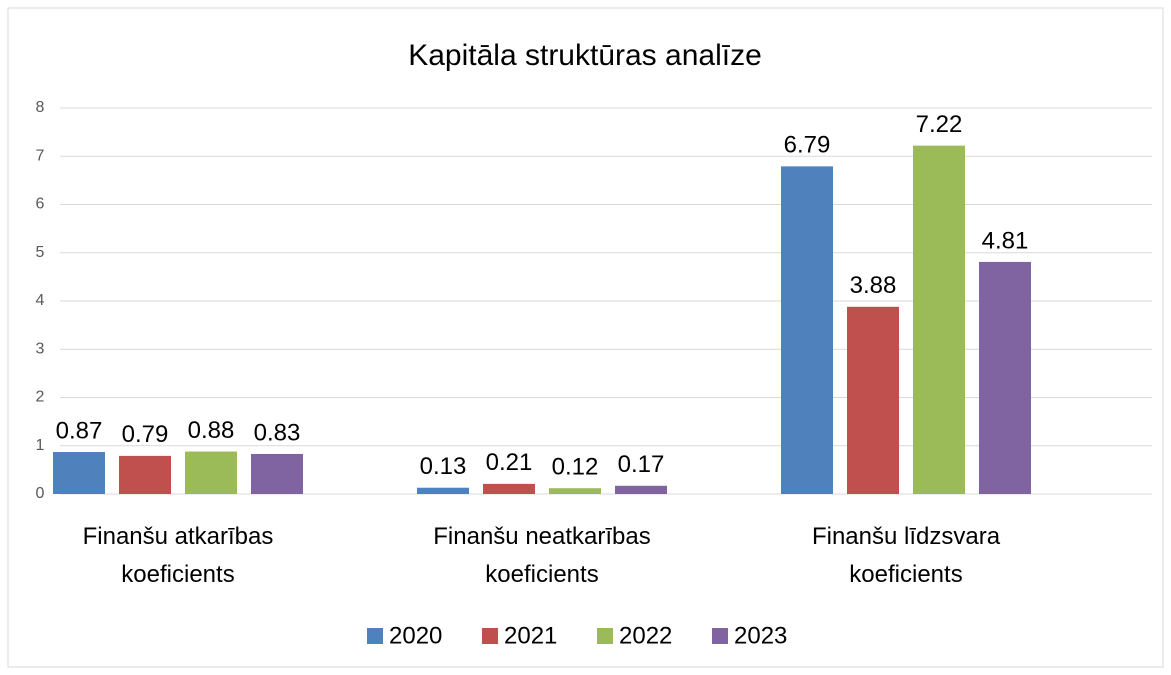  What do you see at coordinates (40, 445) in the screenshot?
I see `y-tick-label: 1` at bounding box center [40, 445].